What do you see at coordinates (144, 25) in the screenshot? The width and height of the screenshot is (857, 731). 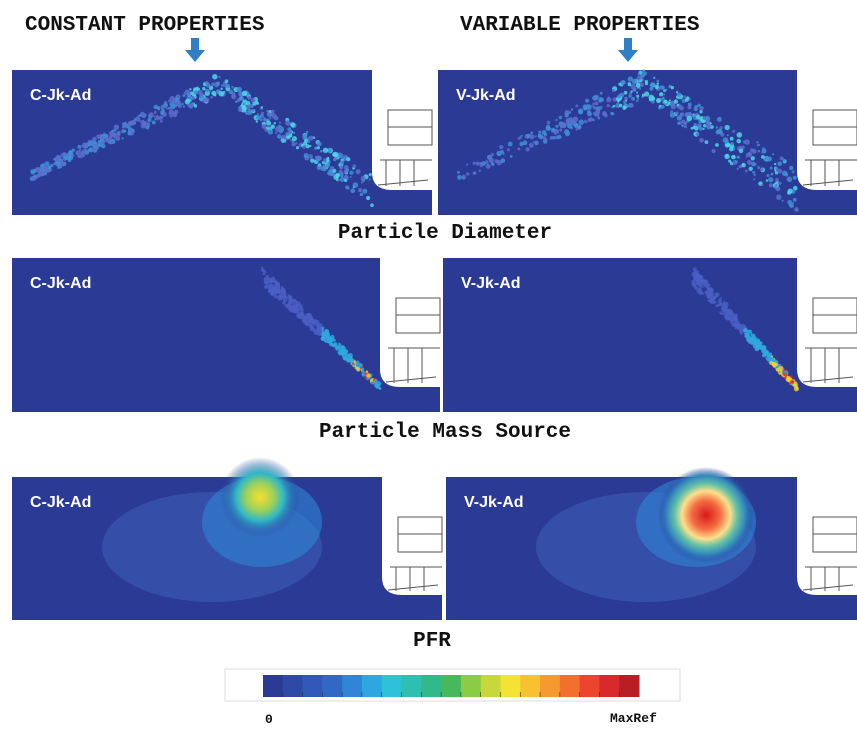 I see `column-title: CONSTANT PROPERTIES` at bounding box center [144, 25].